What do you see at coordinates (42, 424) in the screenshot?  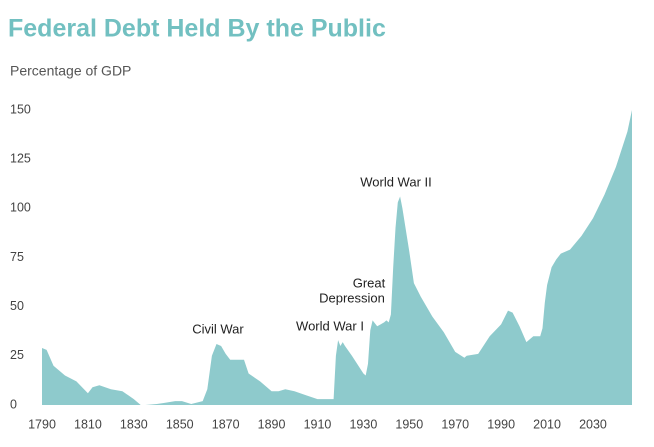 I see `x-tick-label: 1790` at bounding box center [42, 424].